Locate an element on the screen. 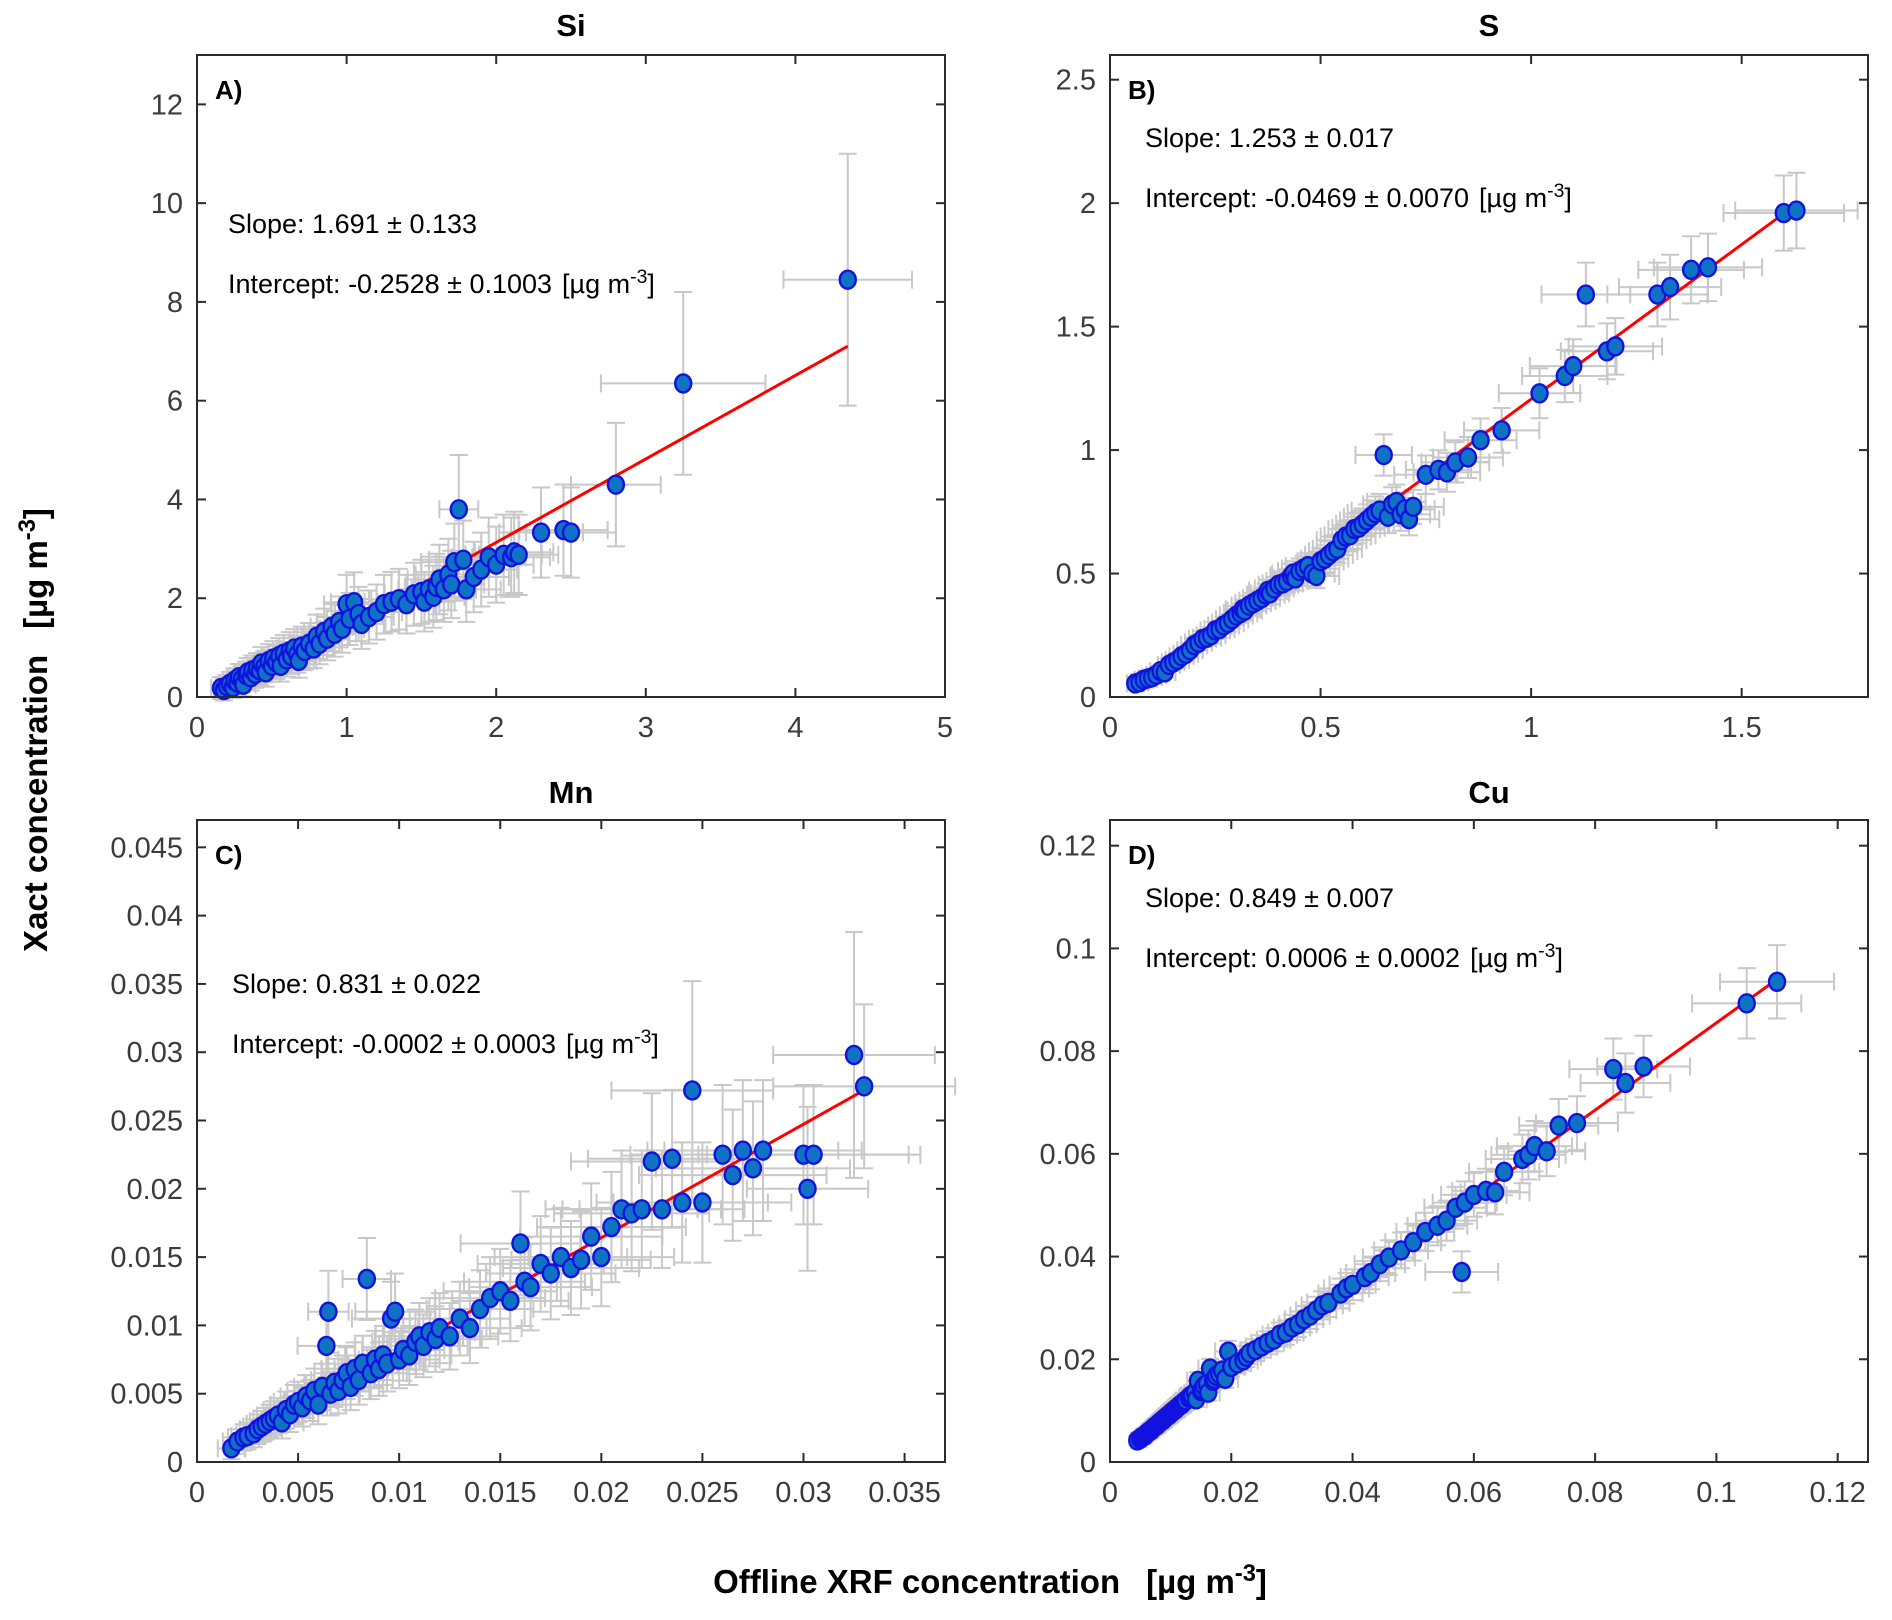 This screenshot has height=1620, width=1892. panel-d-letter: D) is located at coordinates (1142, 855).